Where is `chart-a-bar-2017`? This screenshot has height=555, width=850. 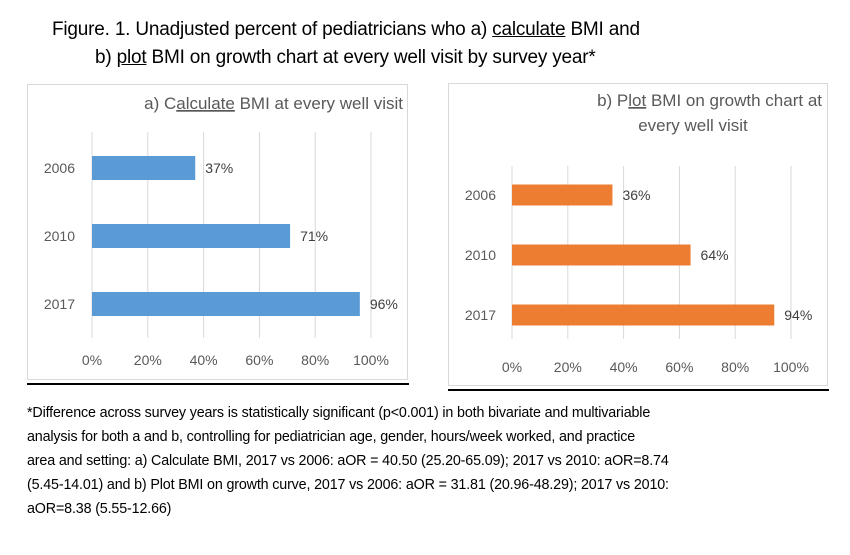 chart-a-bar-2017 is located at coordinates (226, 304).